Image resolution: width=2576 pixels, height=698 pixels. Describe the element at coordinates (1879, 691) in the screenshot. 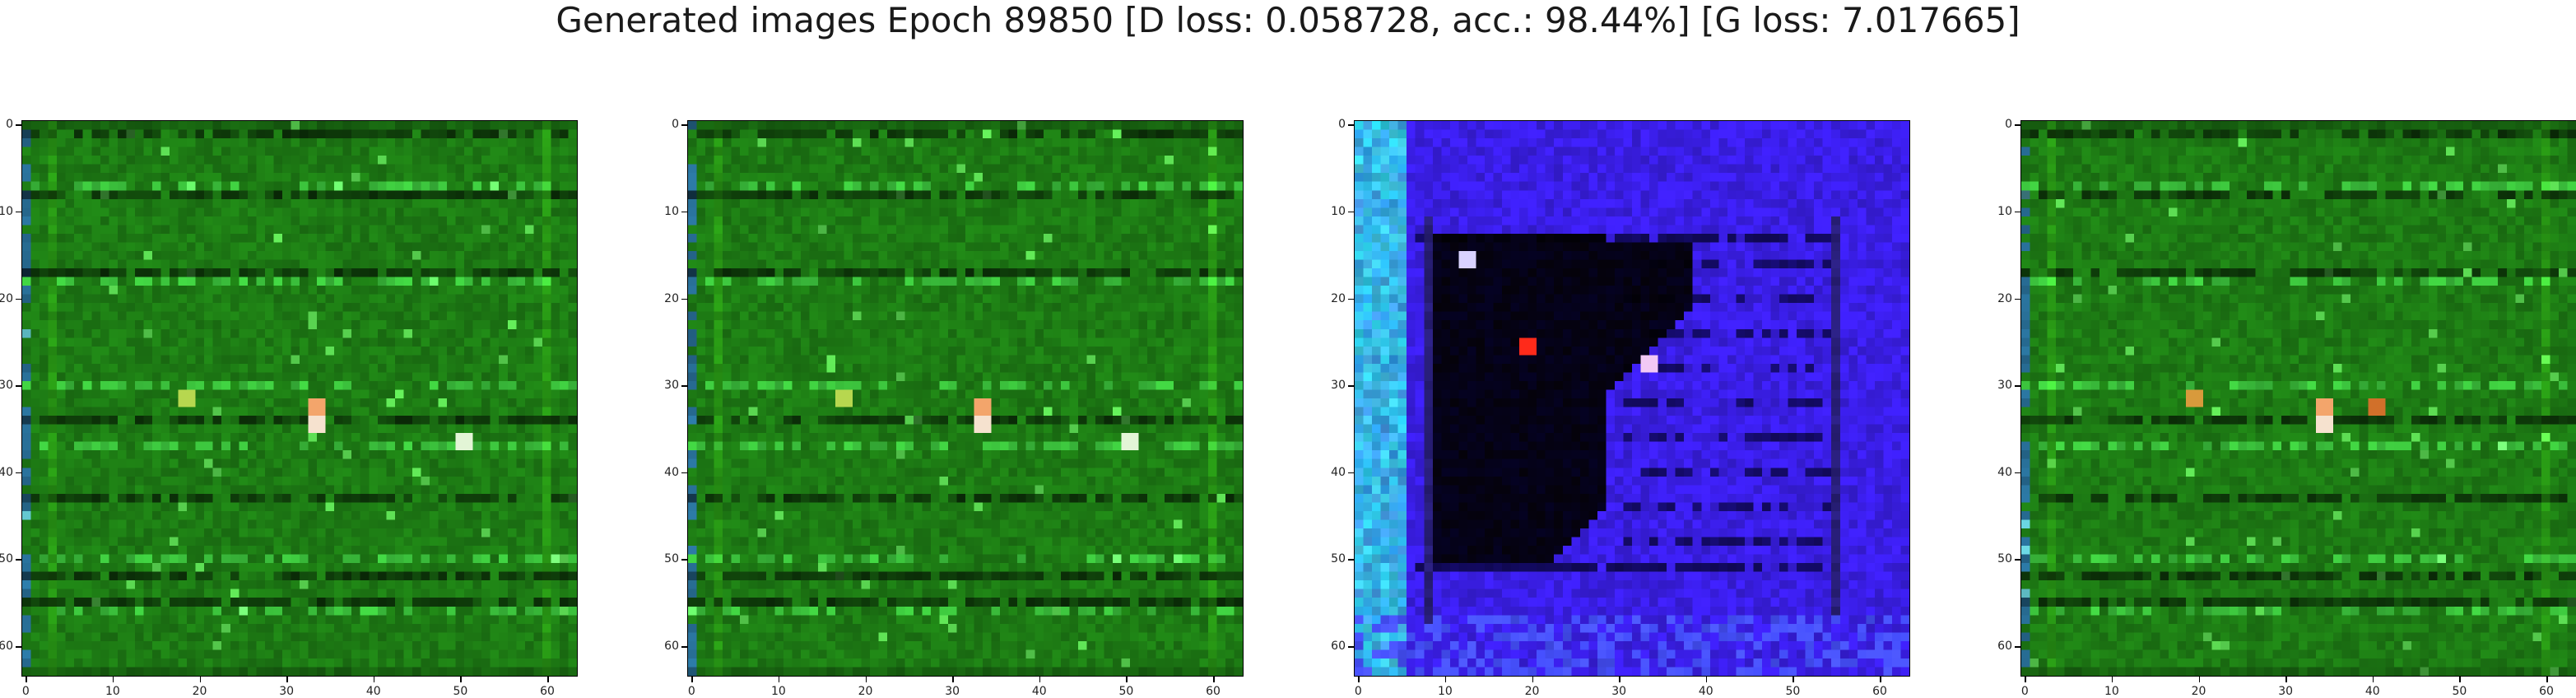

I see `x-tick-label: 60` at that location.